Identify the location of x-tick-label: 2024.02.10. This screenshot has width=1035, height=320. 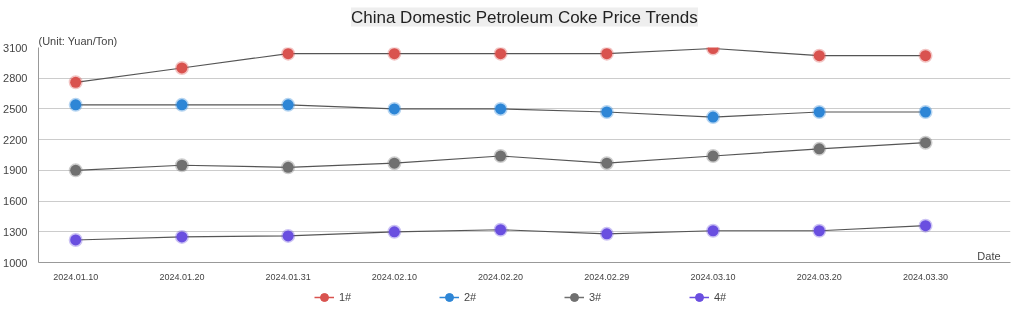
(394, 276).